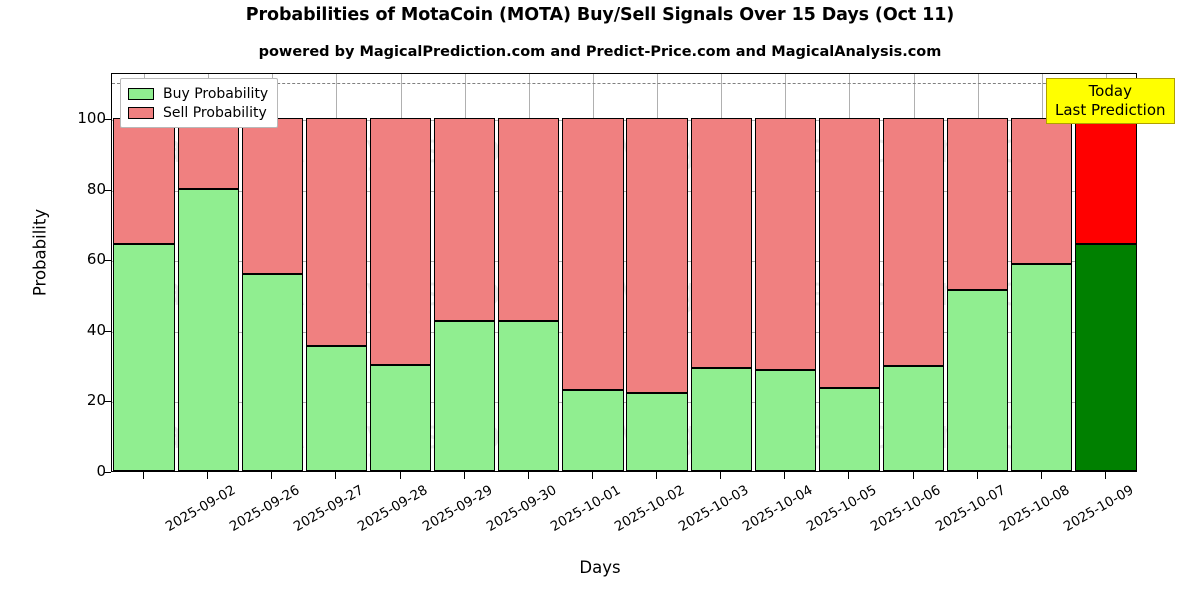  What do you see at coordinates (96, 188) in the screenshot?
I see `y-tick-label: 80` at bounding box center [96, 188].